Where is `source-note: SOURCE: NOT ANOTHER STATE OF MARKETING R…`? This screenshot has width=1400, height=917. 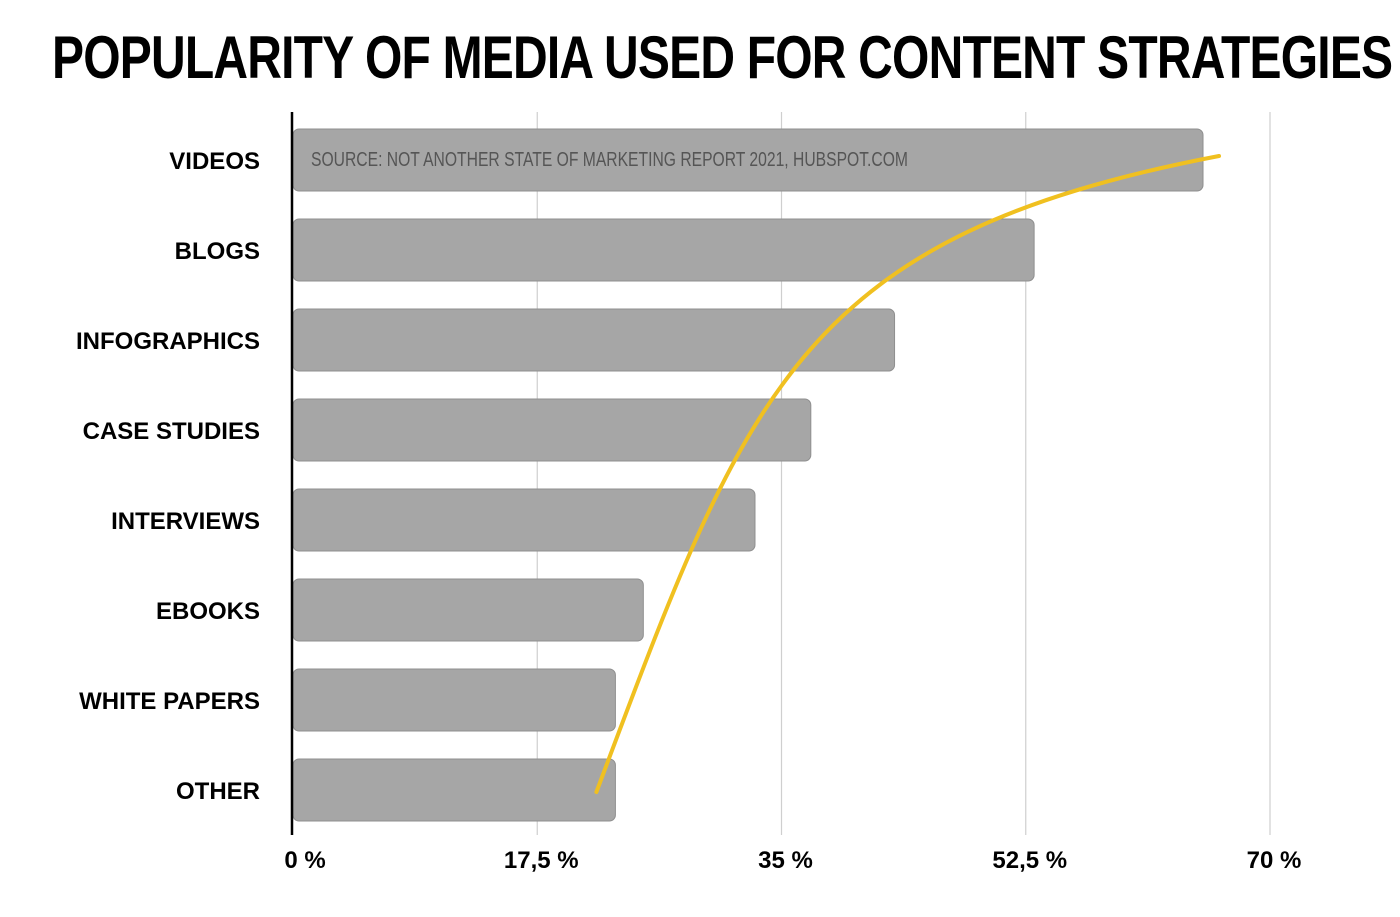 source-note: SOURCE: NOT ANOTHER STATE OF MARKETING R… is located at coordinates (609, 160).